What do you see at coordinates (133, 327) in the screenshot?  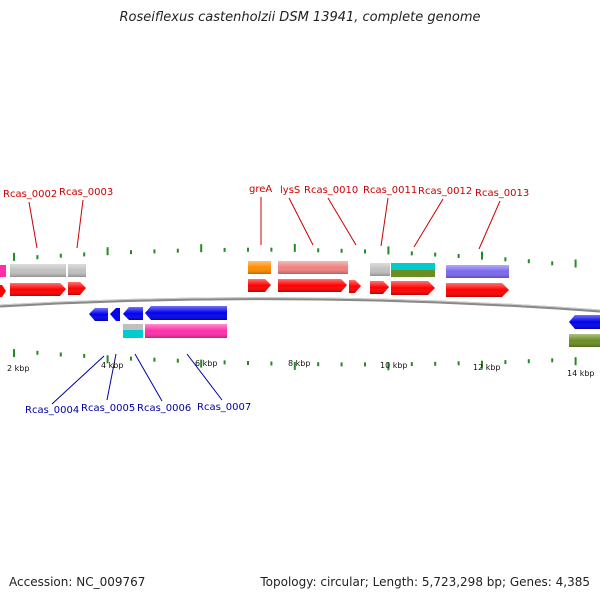 I see `feature-grey-rcas0006` at bounding box center [133, 327].